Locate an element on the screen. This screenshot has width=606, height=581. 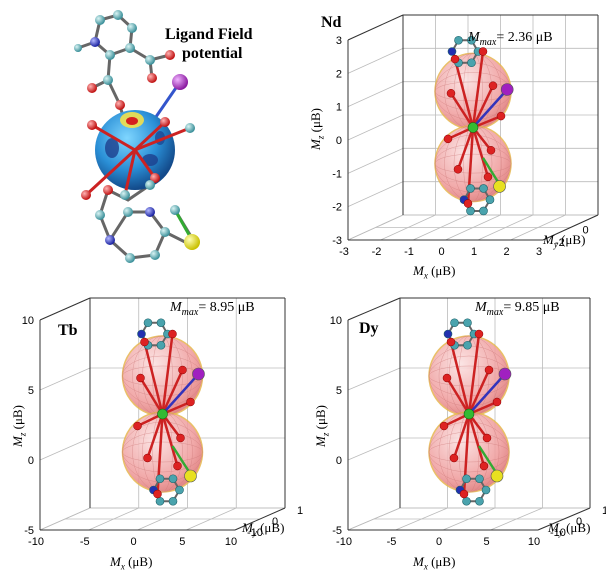
dy-z-tick: -5 is located at coordinates (337, 531).